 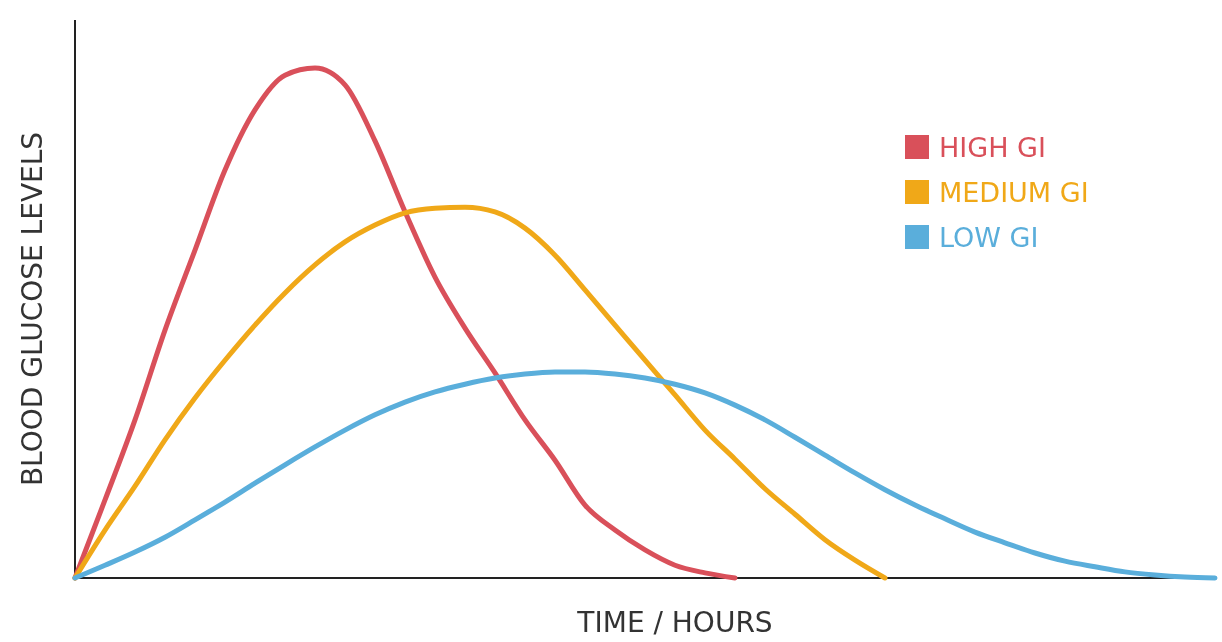 I want to click on legend-label: LOW GI, so click(x=989, y=237).